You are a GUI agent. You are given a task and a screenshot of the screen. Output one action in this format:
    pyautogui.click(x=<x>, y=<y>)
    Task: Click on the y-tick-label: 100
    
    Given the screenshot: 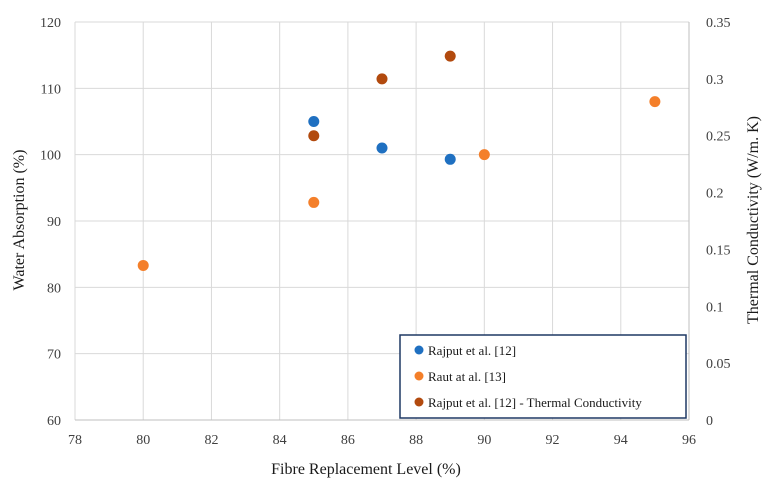 What is the action you would take?
    pyautogui.click(x=50, y=156)
    